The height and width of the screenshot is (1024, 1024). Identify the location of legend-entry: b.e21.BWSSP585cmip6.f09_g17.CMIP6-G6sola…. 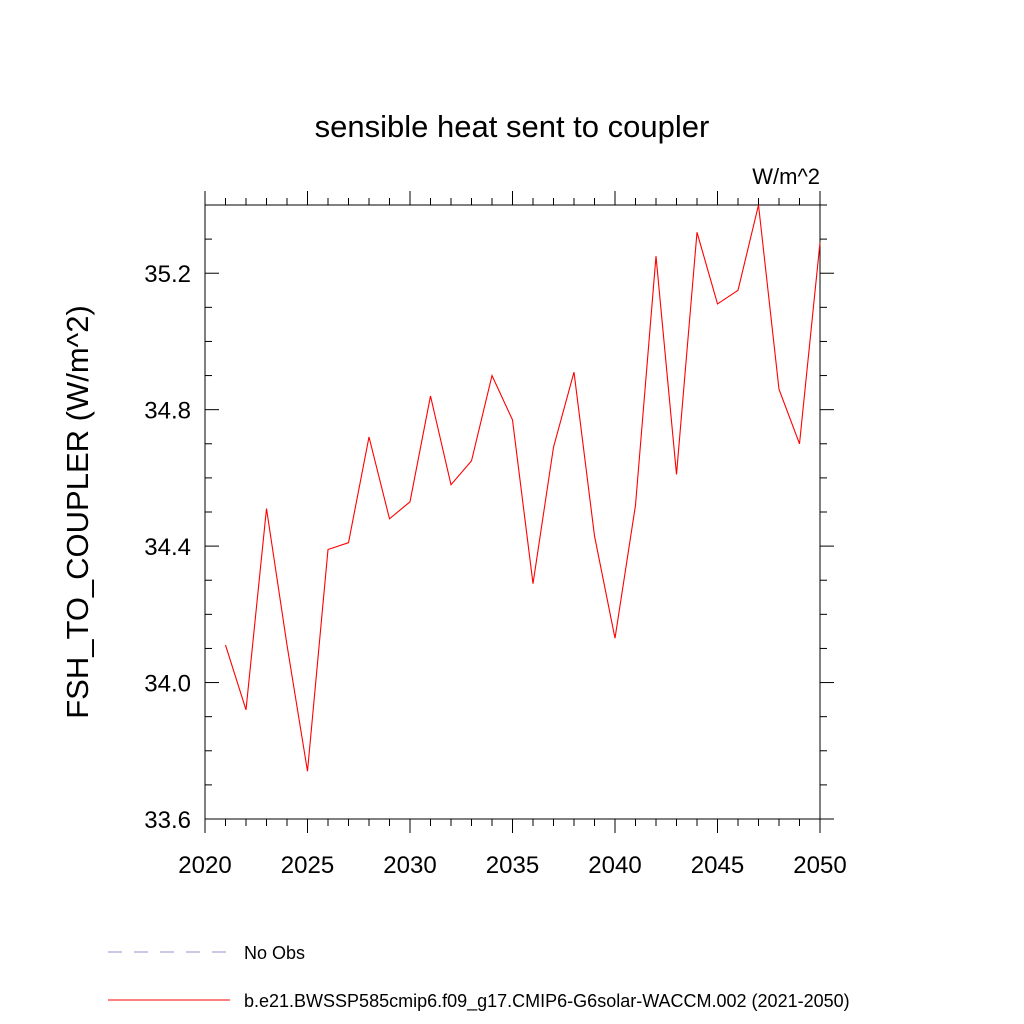
(547, 1001).